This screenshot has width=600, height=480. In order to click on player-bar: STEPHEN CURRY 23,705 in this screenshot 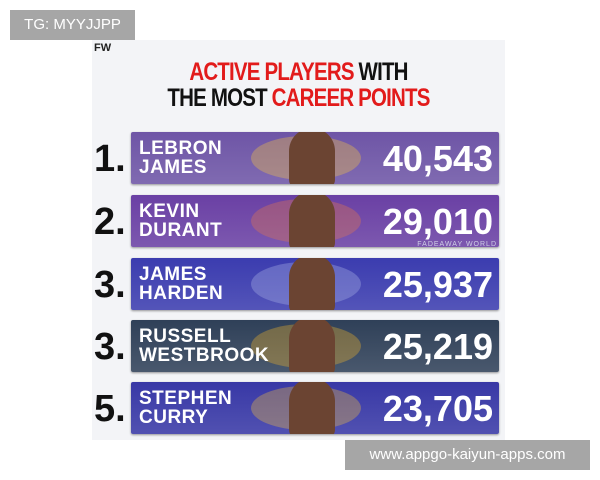, I will do `click(315, 408)`.